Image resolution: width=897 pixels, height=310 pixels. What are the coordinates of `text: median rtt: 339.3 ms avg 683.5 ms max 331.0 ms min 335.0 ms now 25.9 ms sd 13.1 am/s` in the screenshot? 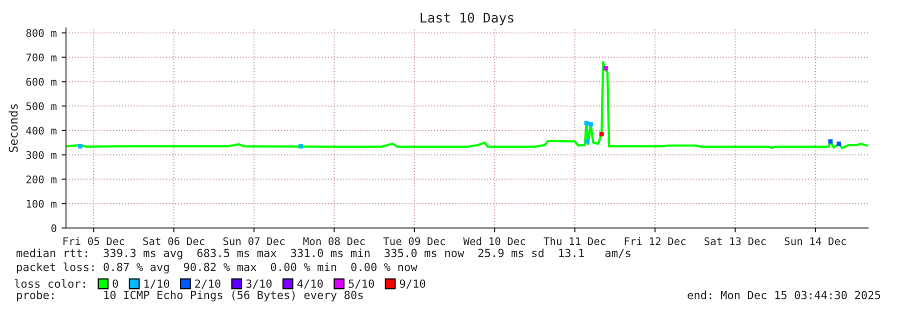 It's located at (323, 254).